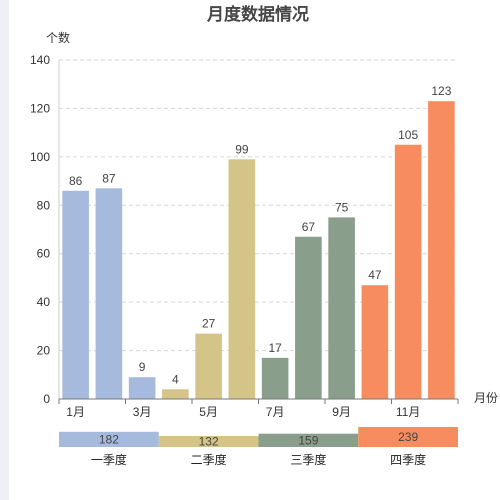 This screenshot has height=500, width=500. What do you see at coordinates (242, 149) in the screenshot?
I see `bar-value-label: 99` at bounding box center [242, 149].